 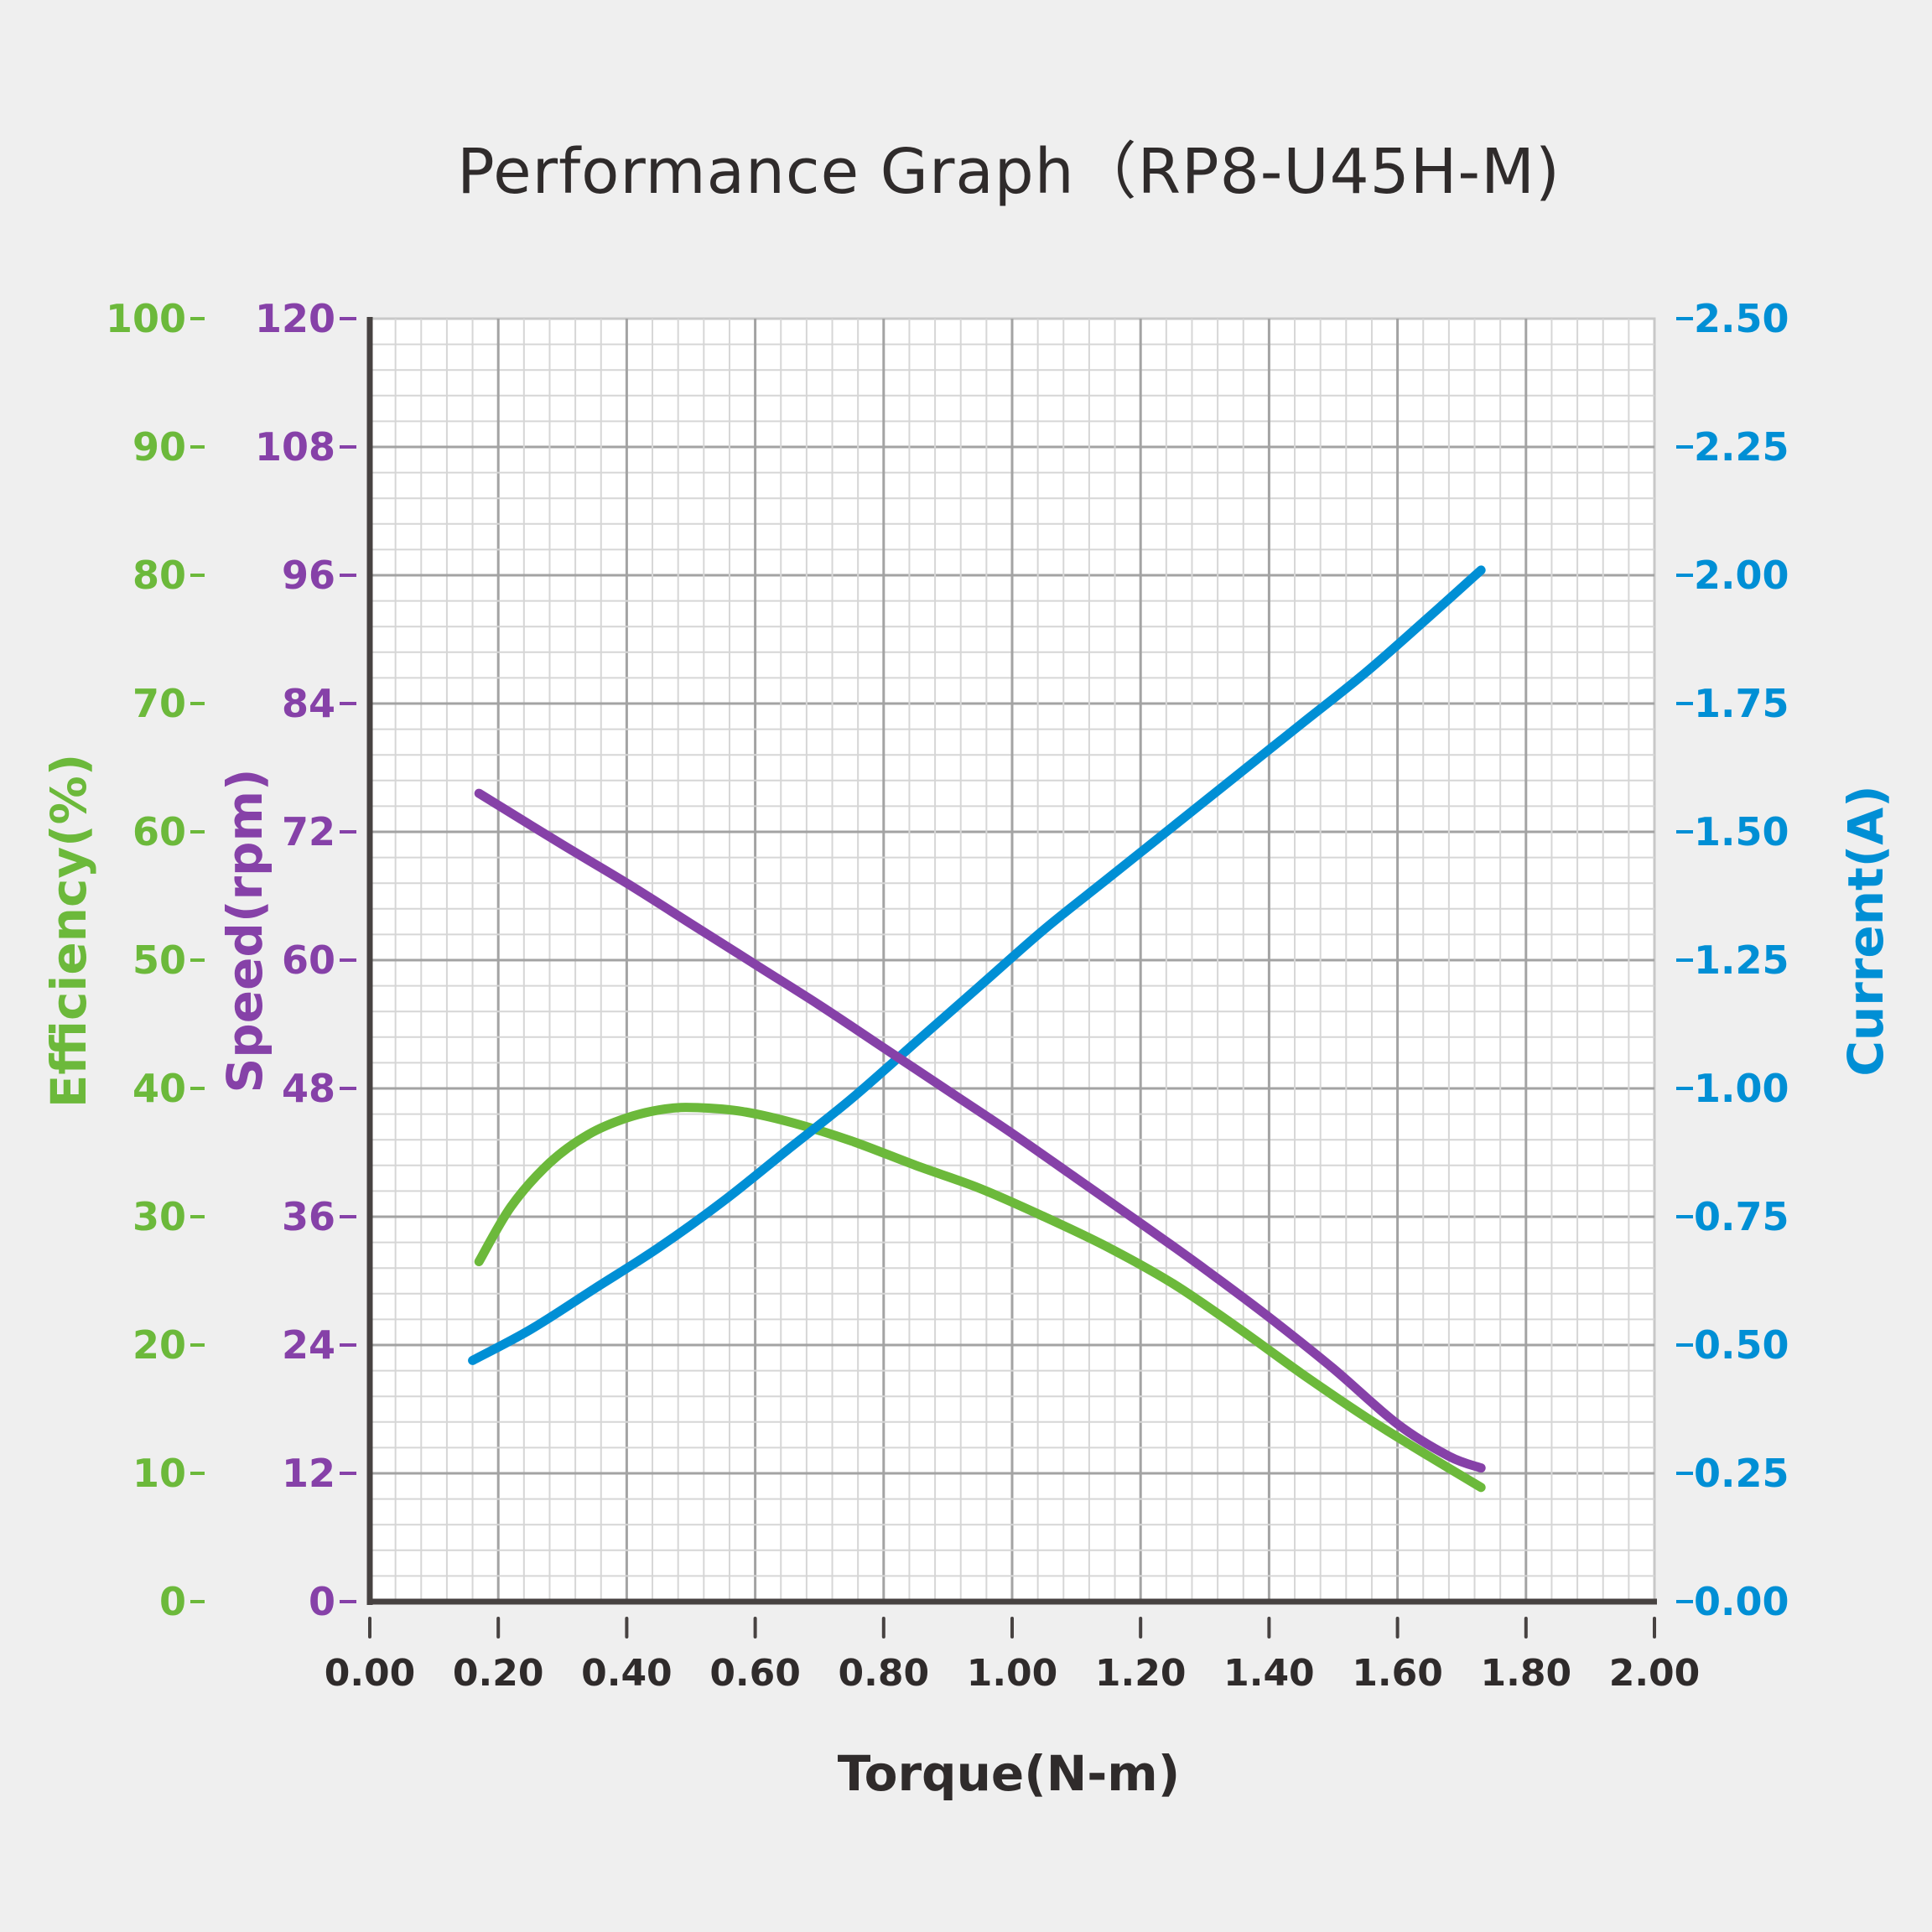 What do you see at coordinates (1741, 1088) in the screenshot?
I see `current-tick-label: 1.00` at bounding box center [1741, 1088].